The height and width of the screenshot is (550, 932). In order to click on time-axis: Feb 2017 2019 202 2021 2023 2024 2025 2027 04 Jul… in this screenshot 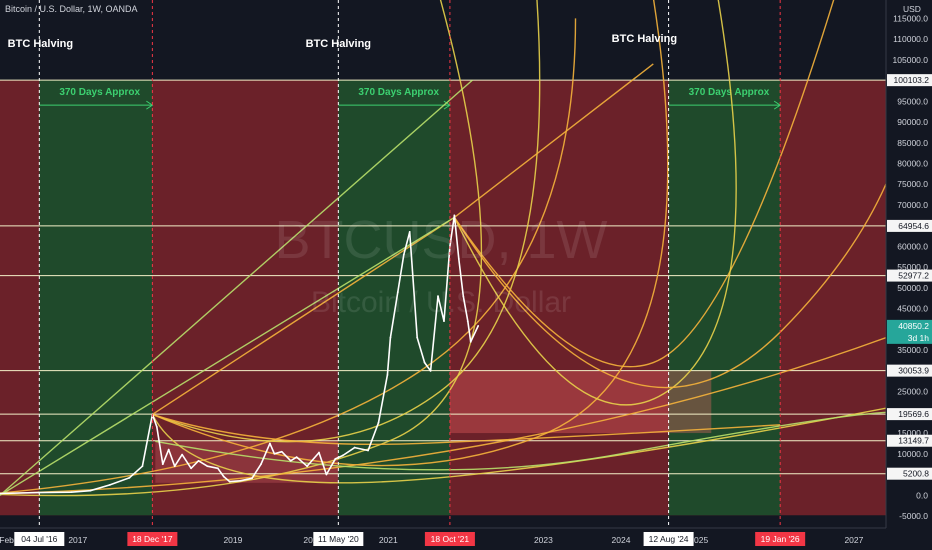, I will do `click(466, 538)`.